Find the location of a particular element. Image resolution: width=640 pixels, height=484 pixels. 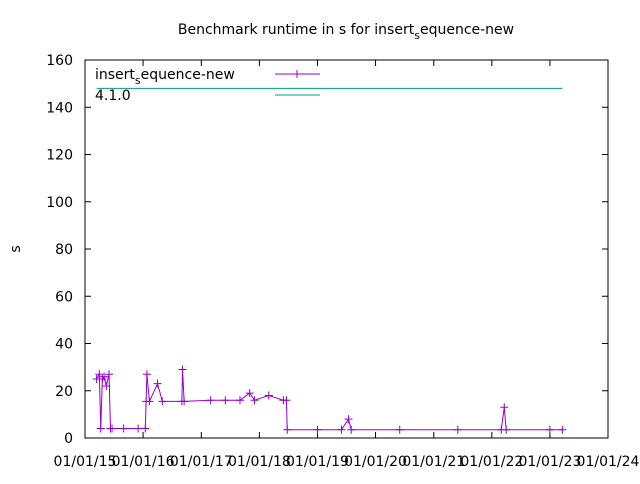

x-tick-label: 01/01/15 is located at coordinates (85, 462).